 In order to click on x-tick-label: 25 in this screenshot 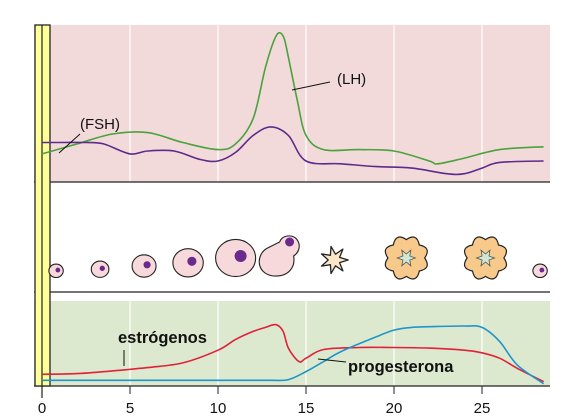, I will do `click(482, 408)`.